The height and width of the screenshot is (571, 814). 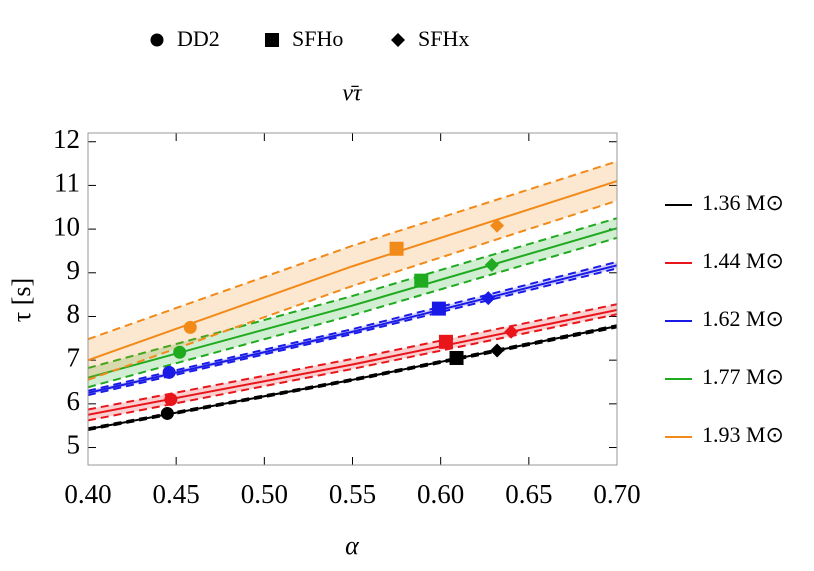 What do you see at coordinates (74, 314) in the screenshot?
I see `y-tick-label: 8` at bounding box center [74, 314].